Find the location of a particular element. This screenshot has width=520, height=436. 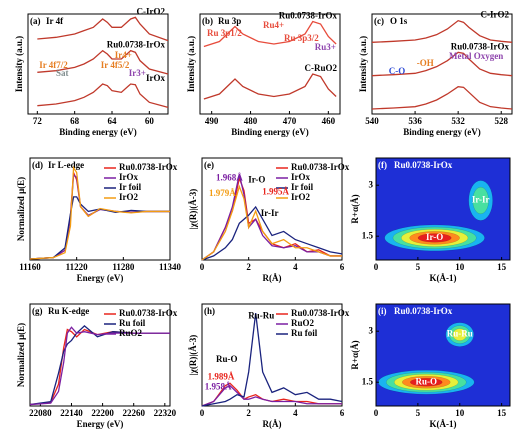

x-tick-label: 60 is located at coordinates (150, 121).